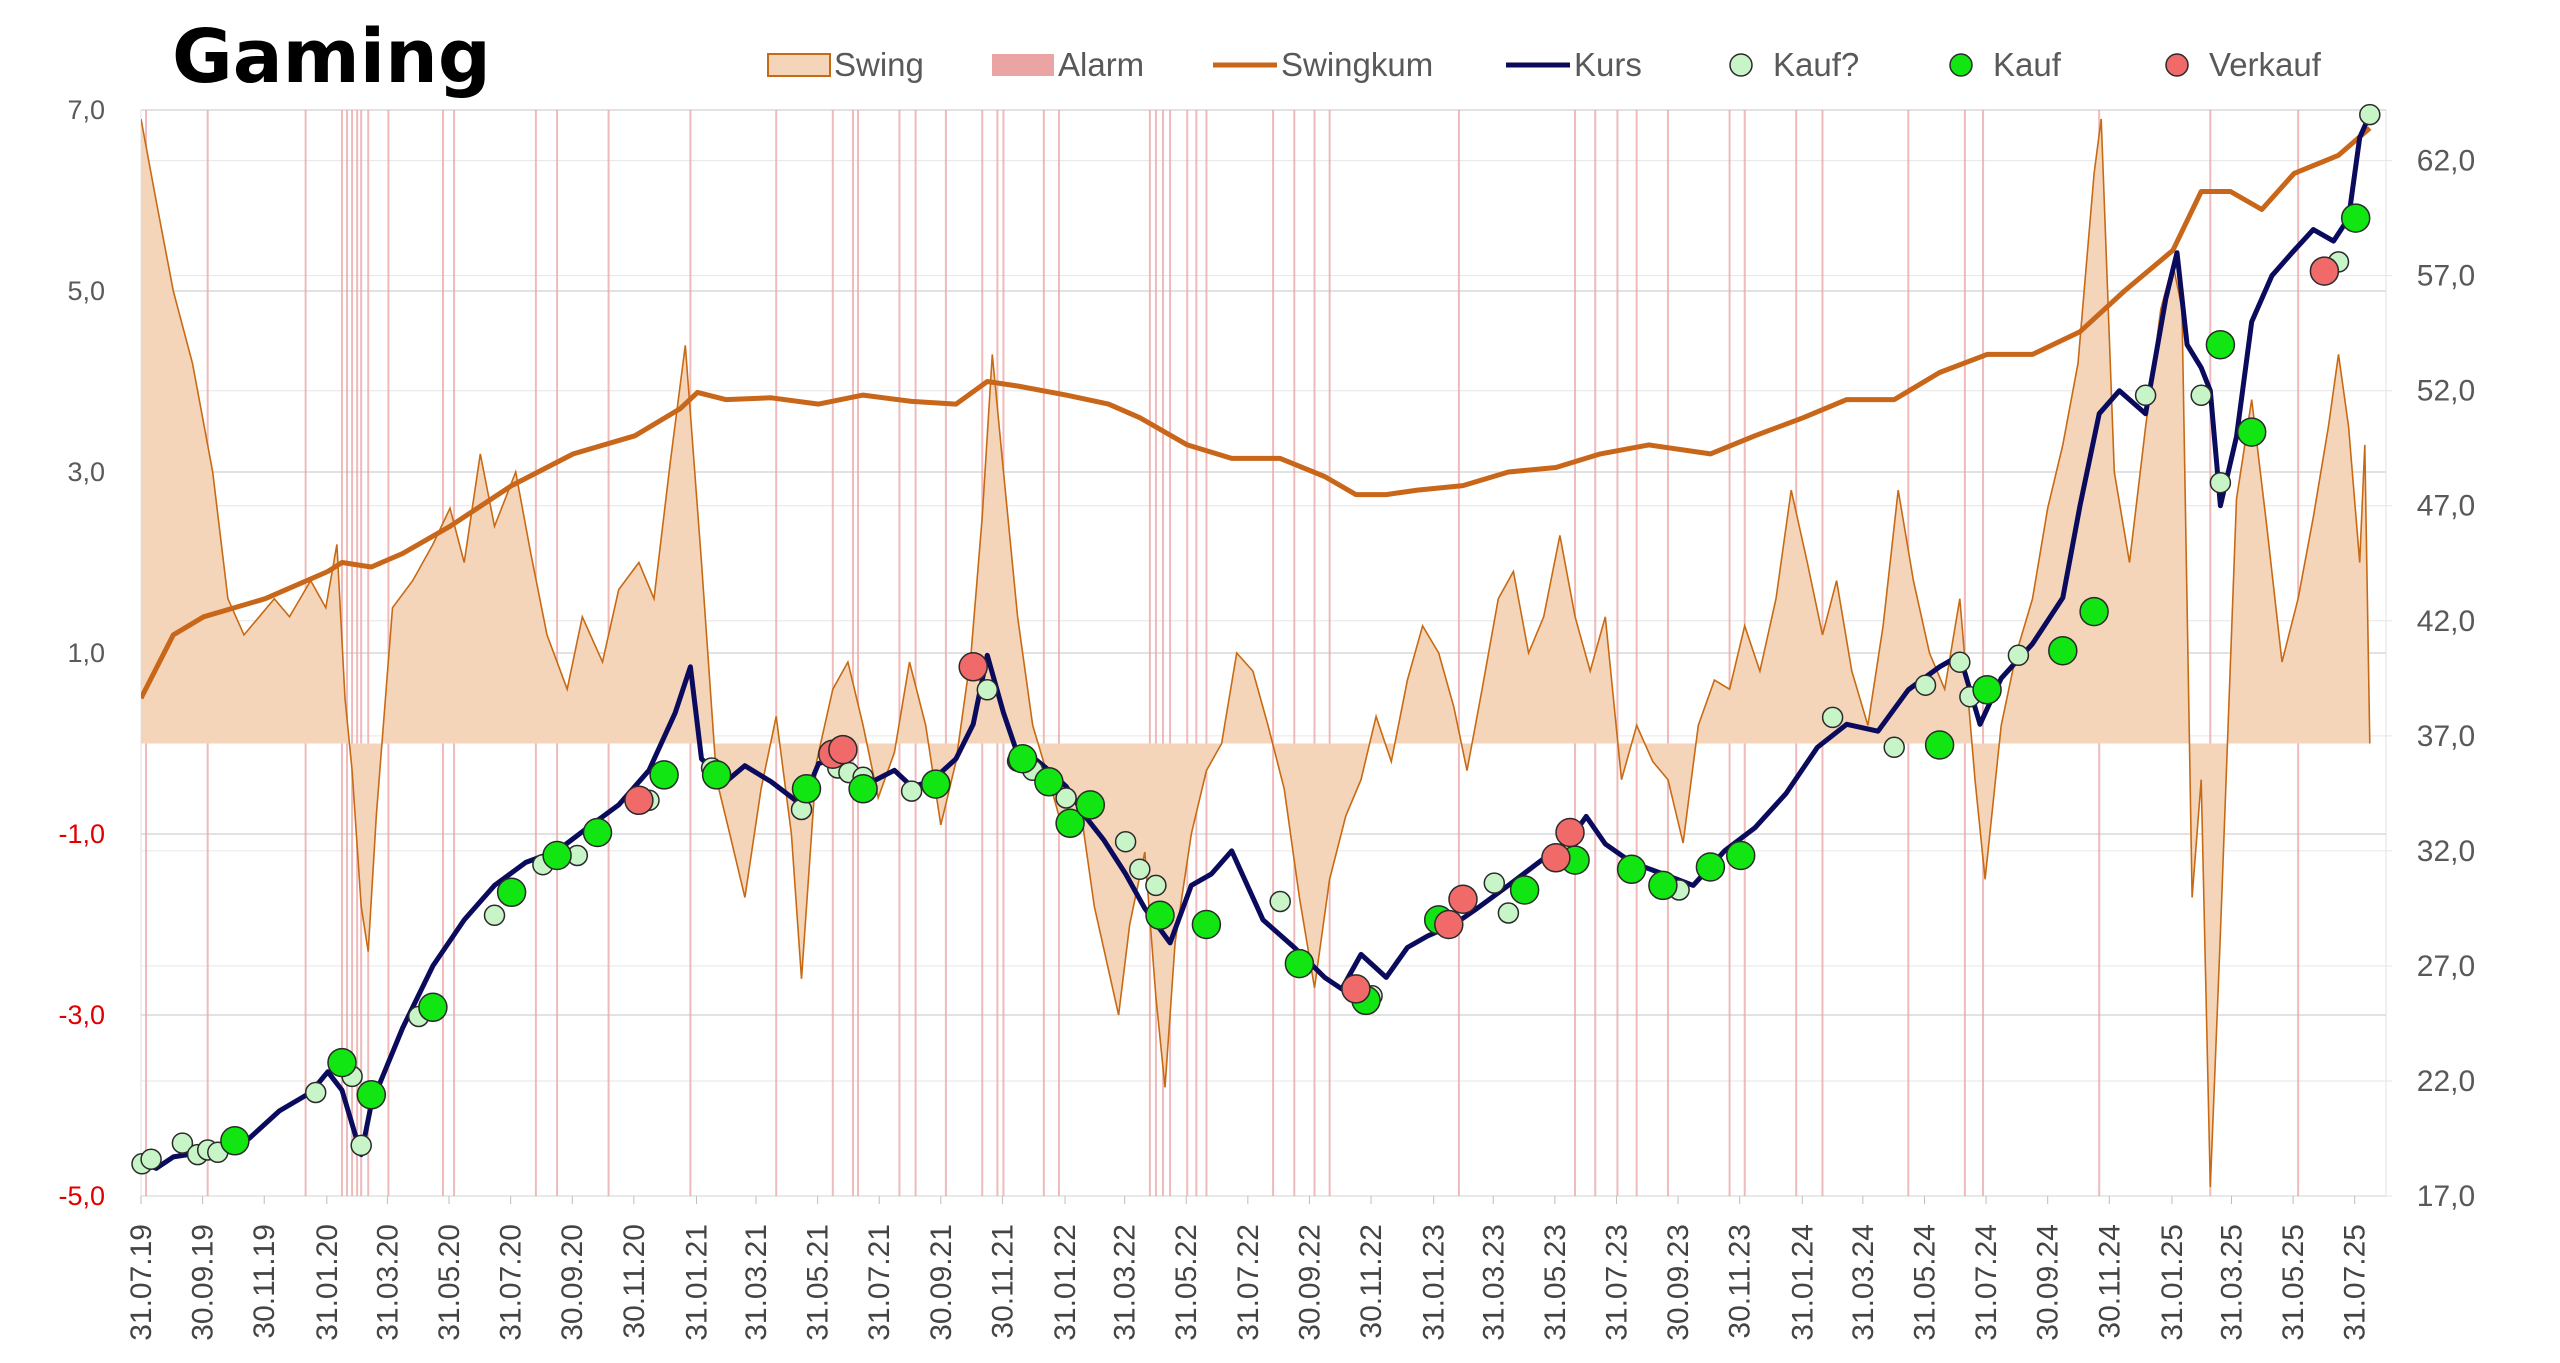 The height and width of the screenshot is (1363, 2560). What do you see at coordinates (2232, 1282) in the screenshot?
I see `x-tick-label: 31.03.25` at bounding box center [2232, 1282].